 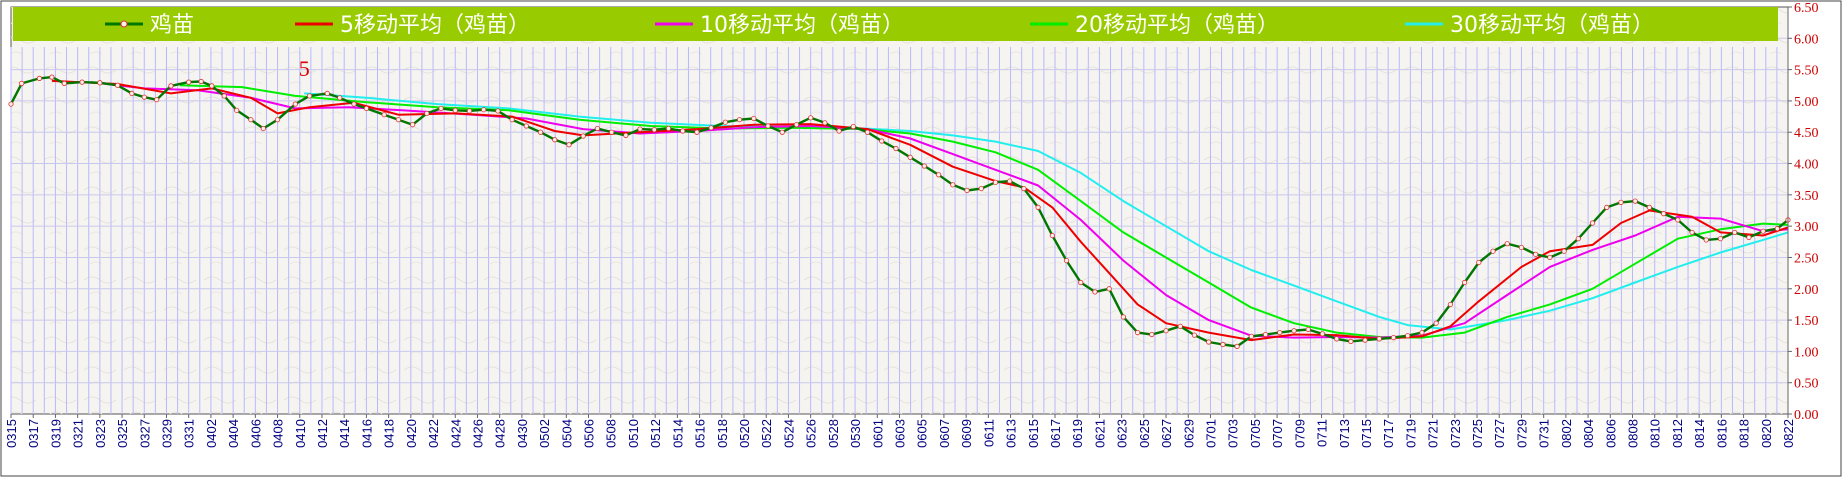 I want to click on y-tick-label: 5.50, so click(x=1806, y=71).